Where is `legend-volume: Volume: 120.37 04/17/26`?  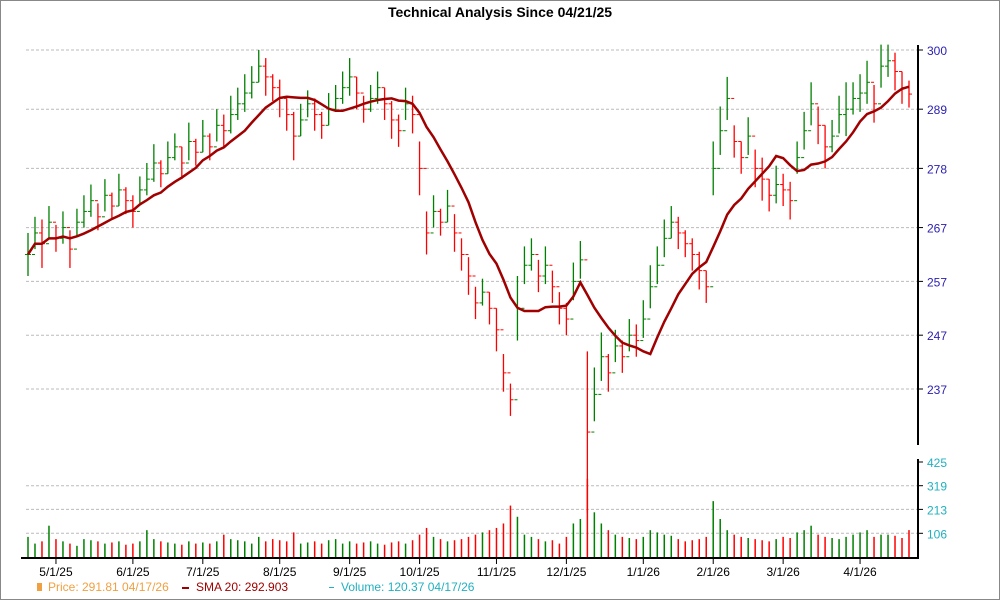 legend-volume: Volume: 120.37 04/17/26 is located at coordinates (401, 587).